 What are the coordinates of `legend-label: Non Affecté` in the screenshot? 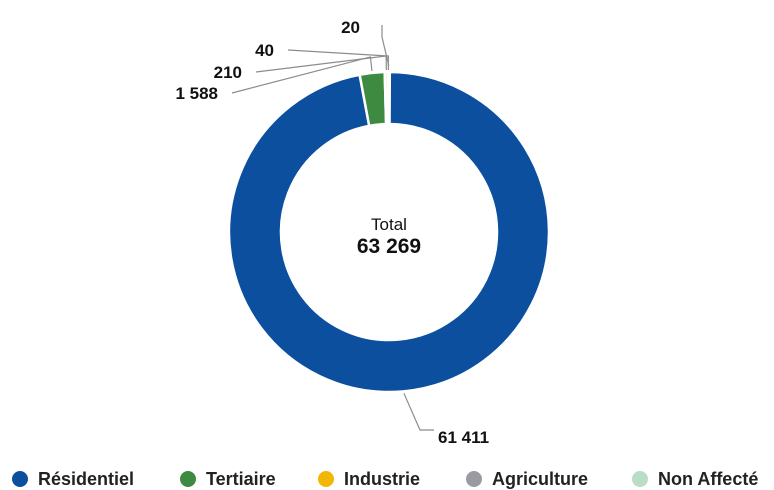 It's located at (708, 478).